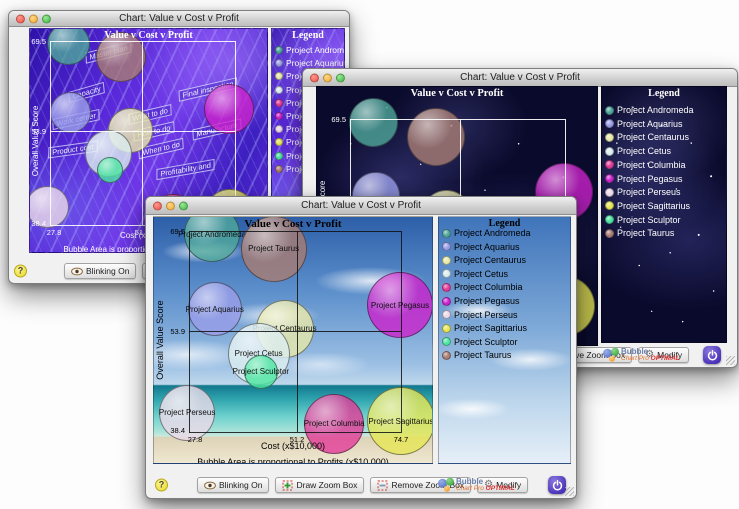 This screenshot has width=739, height=509. I want to click on legend-project-name: Project Andromeda, so click(315, 50).